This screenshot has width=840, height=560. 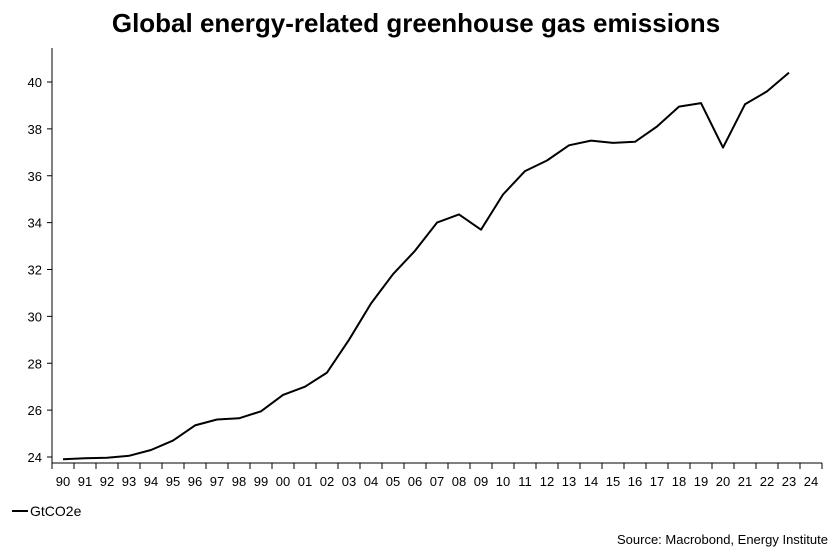 What do you see at coordinates (811, 481) in the screenshot?
I see `x-tick-label: 24` at bounding box center [811, 481].